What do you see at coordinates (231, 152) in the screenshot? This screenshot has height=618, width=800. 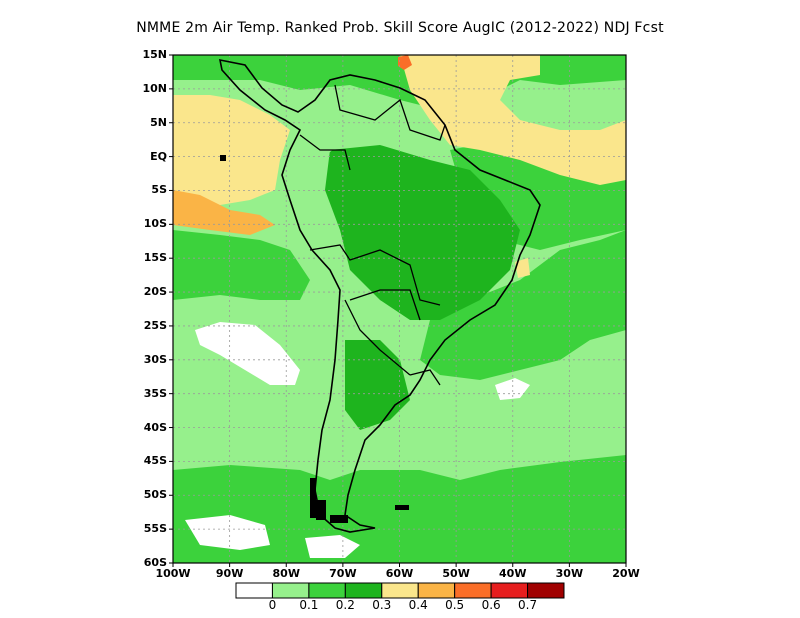 I see `field-eastpac-yellow` at bounding box center [231, 152].